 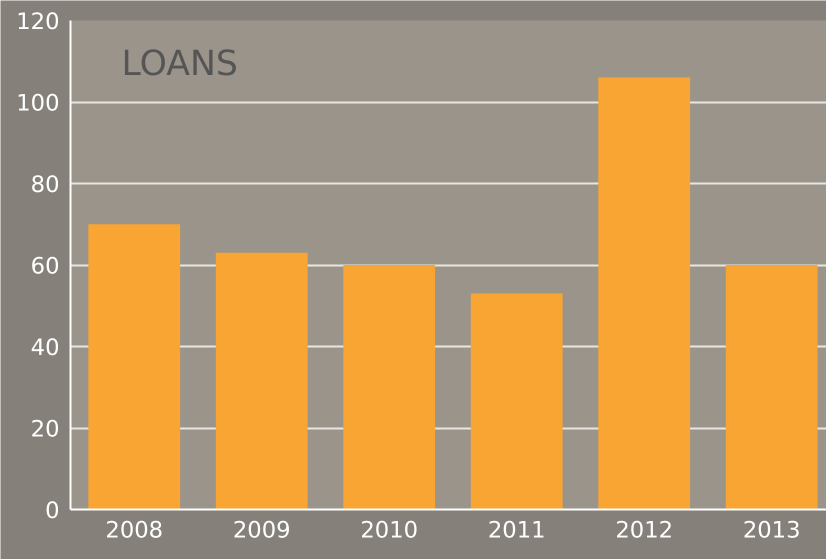 What do you see at coordinates (38, 103) in the screenshot?
I see `y-tick-label: 100` at bounding box center [38, 103].